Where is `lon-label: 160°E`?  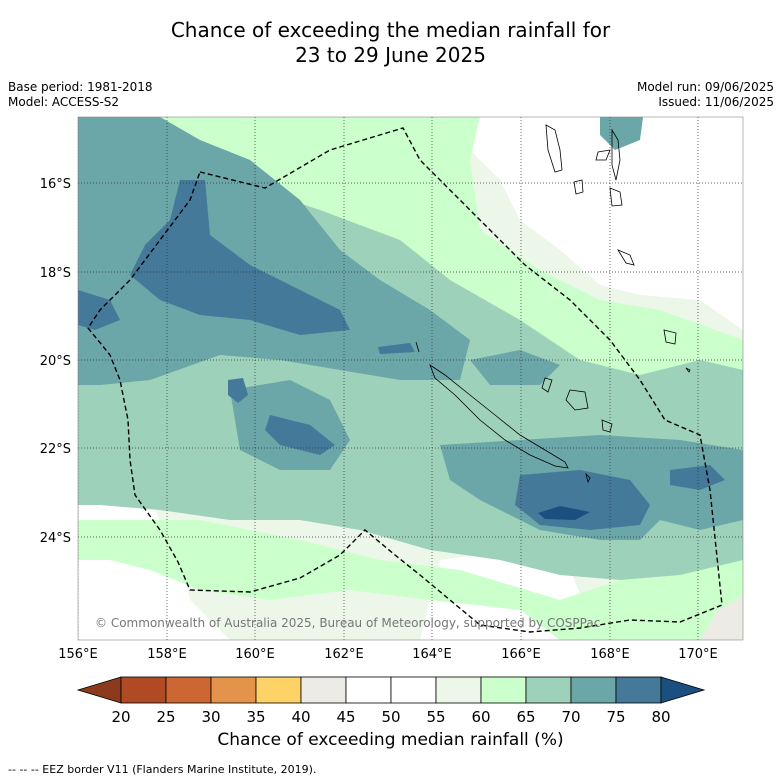
lon-label: 160°E is located at coordinates (255, 654).